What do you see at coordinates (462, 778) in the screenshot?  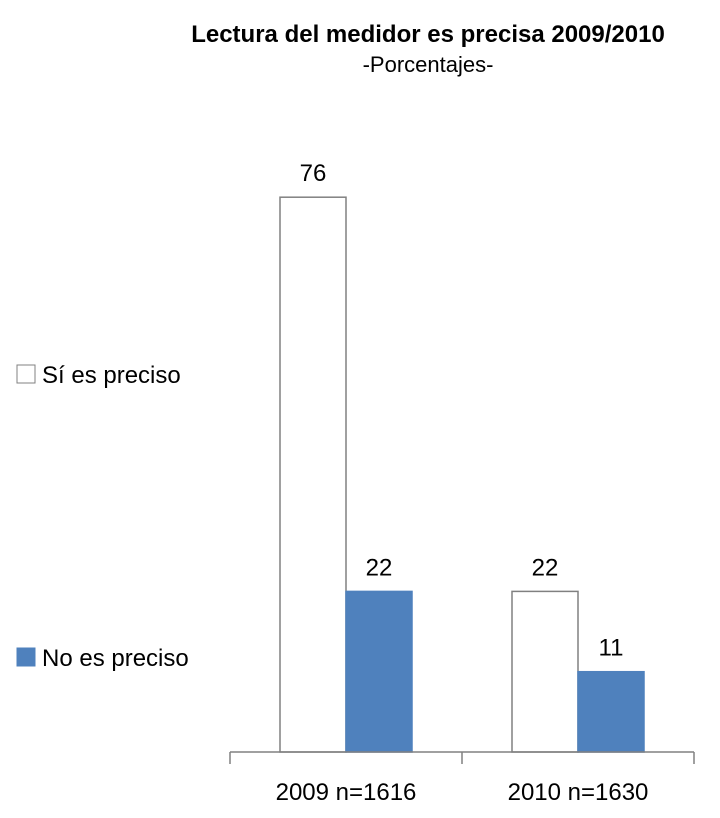 I see `x-axis: 2009 n=1616 2010 n=1630` at bounding box center [462, 778].